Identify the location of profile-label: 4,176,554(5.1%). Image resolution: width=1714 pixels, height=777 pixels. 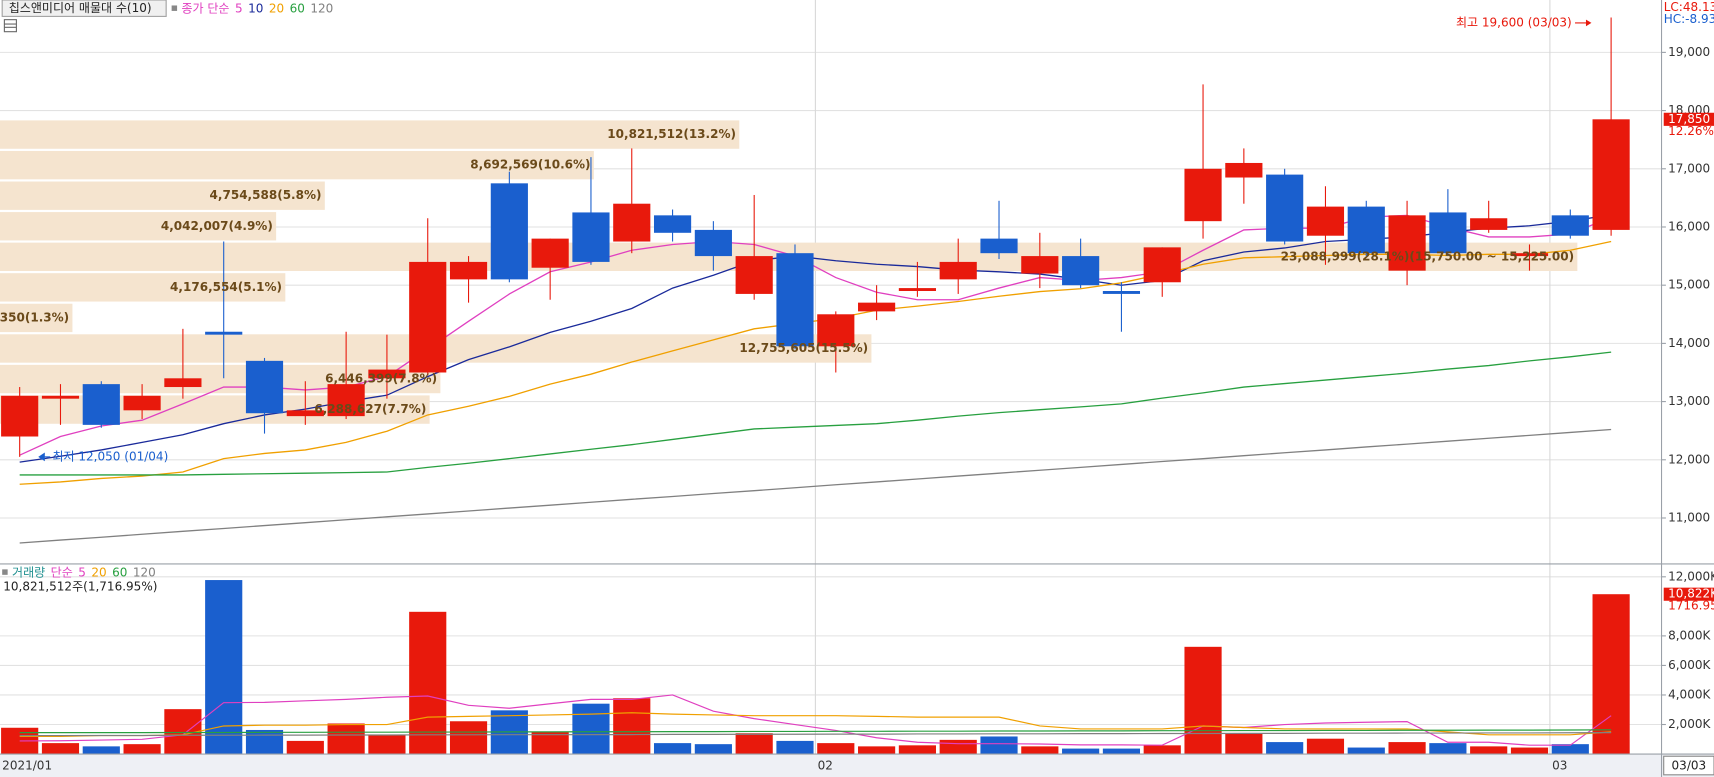
(226, 287).